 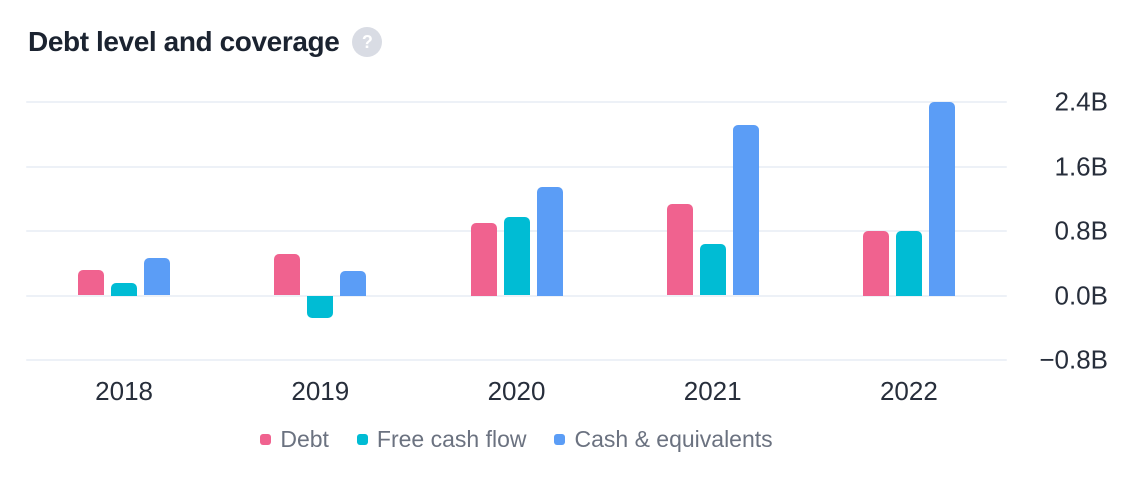 I want to click on legend-label-debt: Debt, so click(x=304, y=439).